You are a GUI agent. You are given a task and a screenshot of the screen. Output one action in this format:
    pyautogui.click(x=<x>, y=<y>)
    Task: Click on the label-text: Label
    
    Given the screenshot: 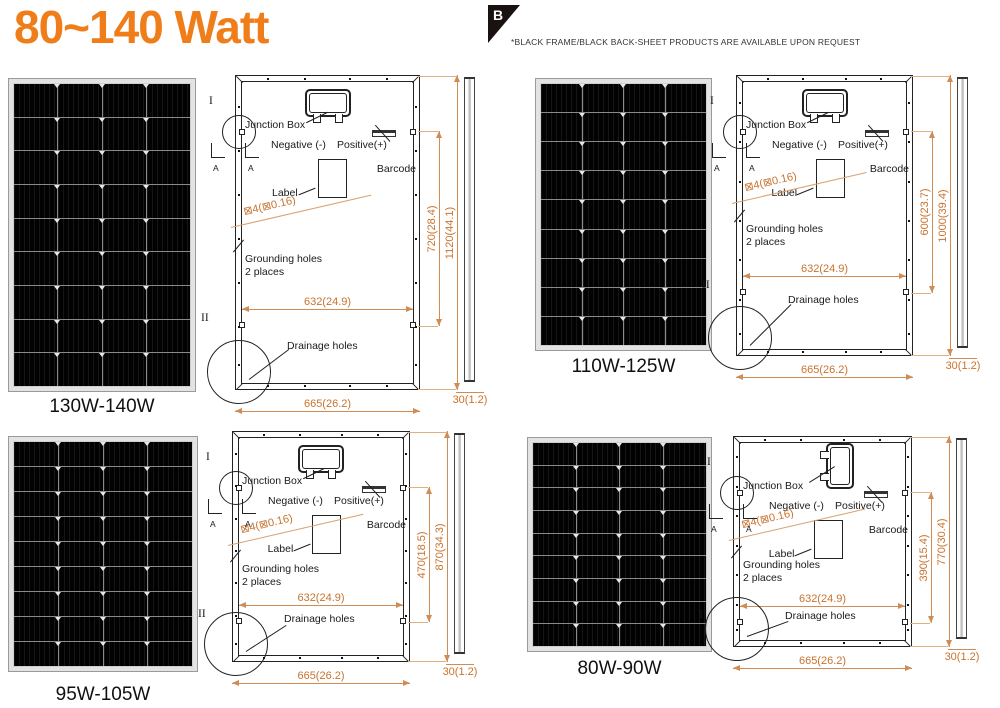 What is the action you would take?
    pyautogui.click(x=285, y=193)
    